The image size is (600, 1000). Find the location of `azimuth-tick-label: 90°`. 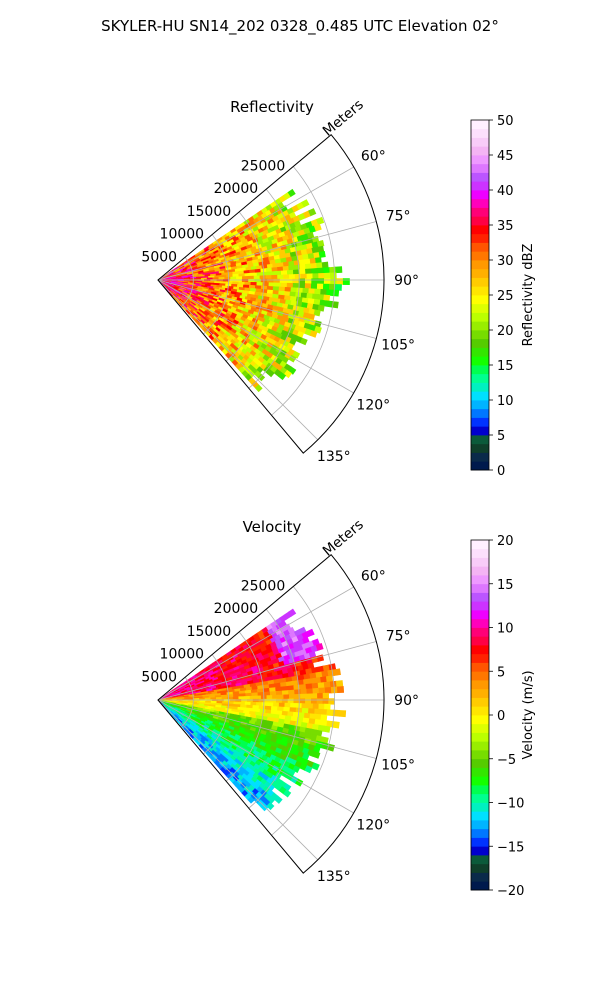

azimuth-tick-label: 90° is located at coordinates (406, 281).